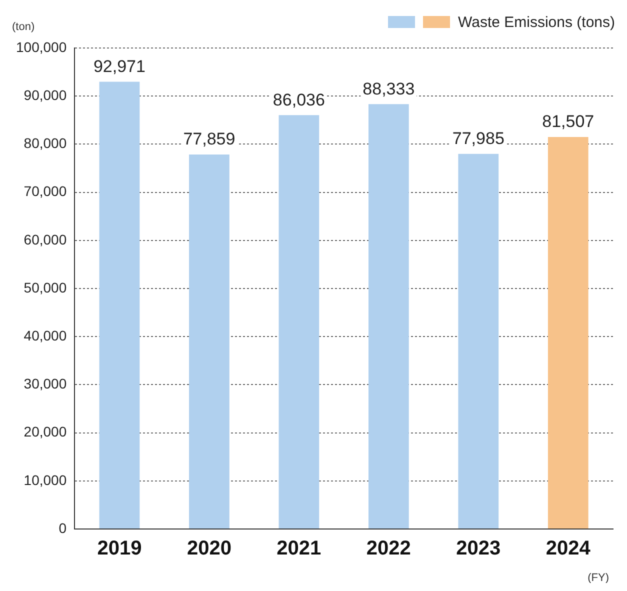  Describe the element at coordinates (45, 239) in the screenshot. I see `y-tick-label: 60,000` at that location.